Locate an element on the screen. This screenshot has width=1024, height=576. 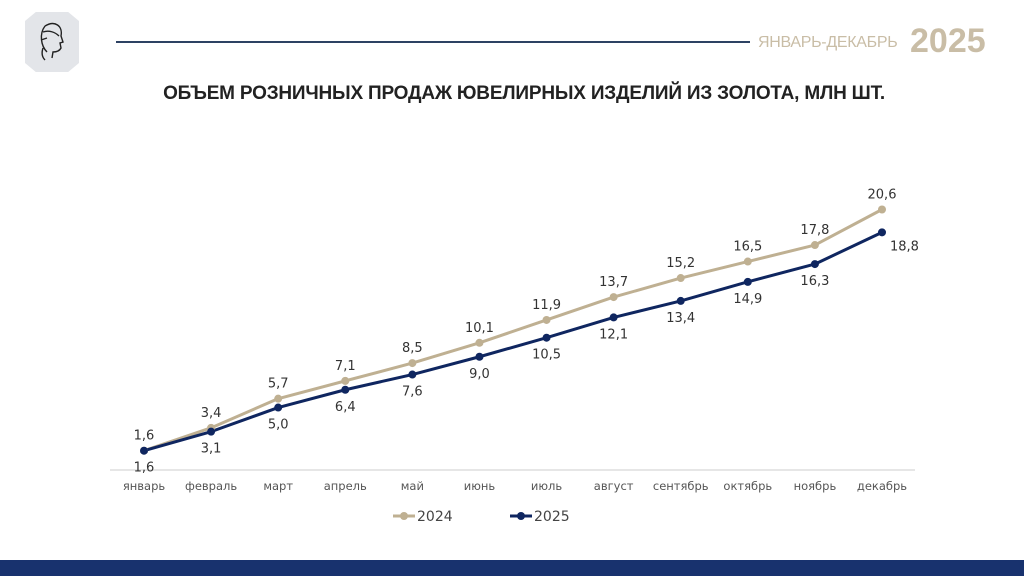
legend-label-2025: 2025 is located at coordinates (552, 517).